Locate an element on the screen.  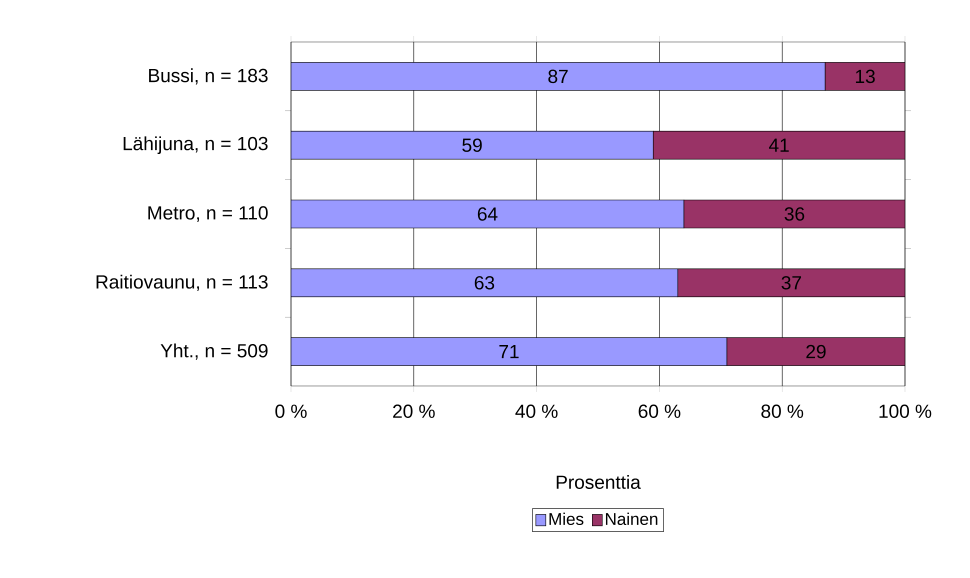
legend-label: Mies is located at coordinates (567, 519).